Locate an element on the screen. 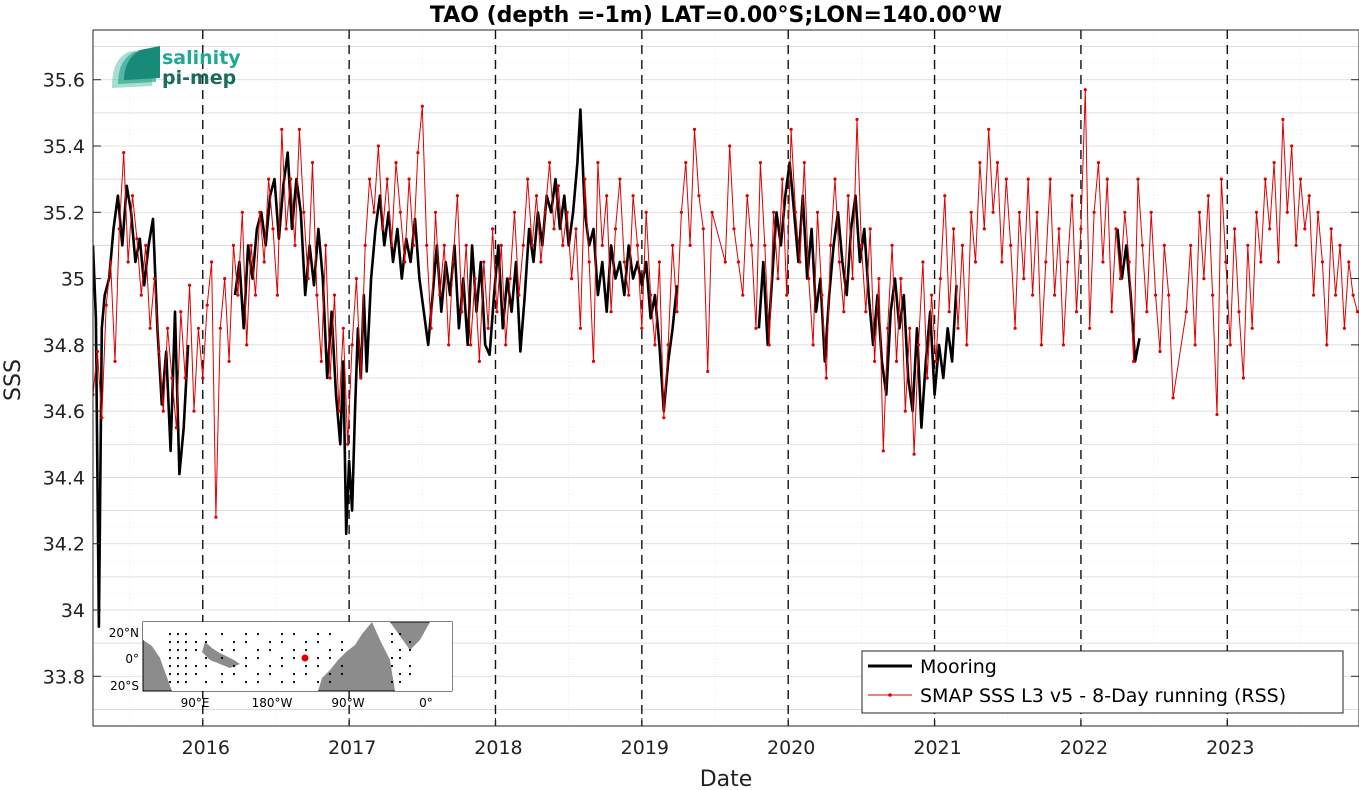  y-tick-label: 34.4 is located at coordinates (64, 478).